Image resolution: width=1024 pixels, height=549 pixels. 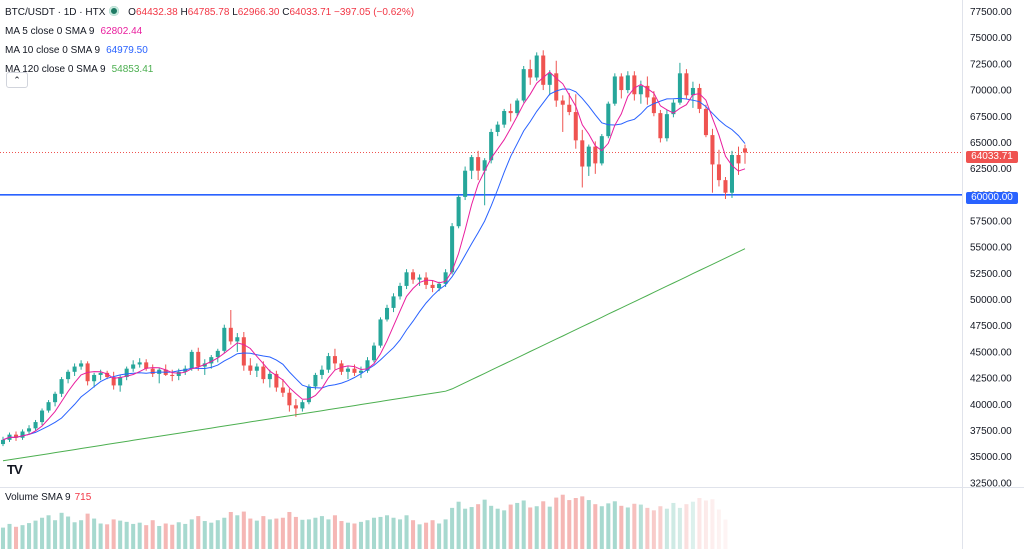 I want to click on ma120-legend-row: MA 120 close 0 SMA 9 54853.41, so click(x=209, y=69).